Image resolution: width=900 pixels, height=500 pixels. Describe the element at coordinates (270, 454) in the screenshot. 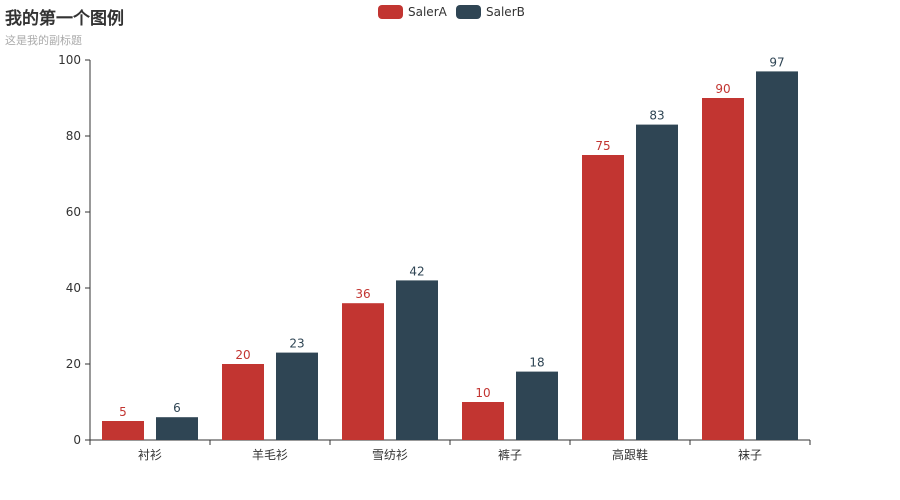

I see `x-tick-label: 羊毛衫` at that location.